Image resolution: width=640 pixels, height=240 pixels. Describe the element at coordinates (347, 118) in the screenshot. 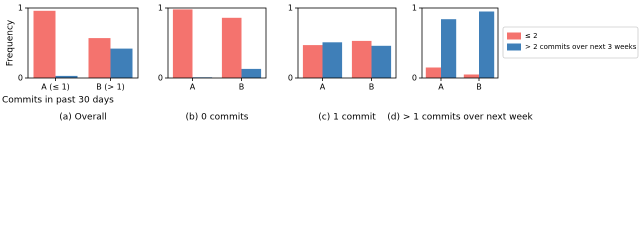

I see `caption: (c) 1 commit` at that location.